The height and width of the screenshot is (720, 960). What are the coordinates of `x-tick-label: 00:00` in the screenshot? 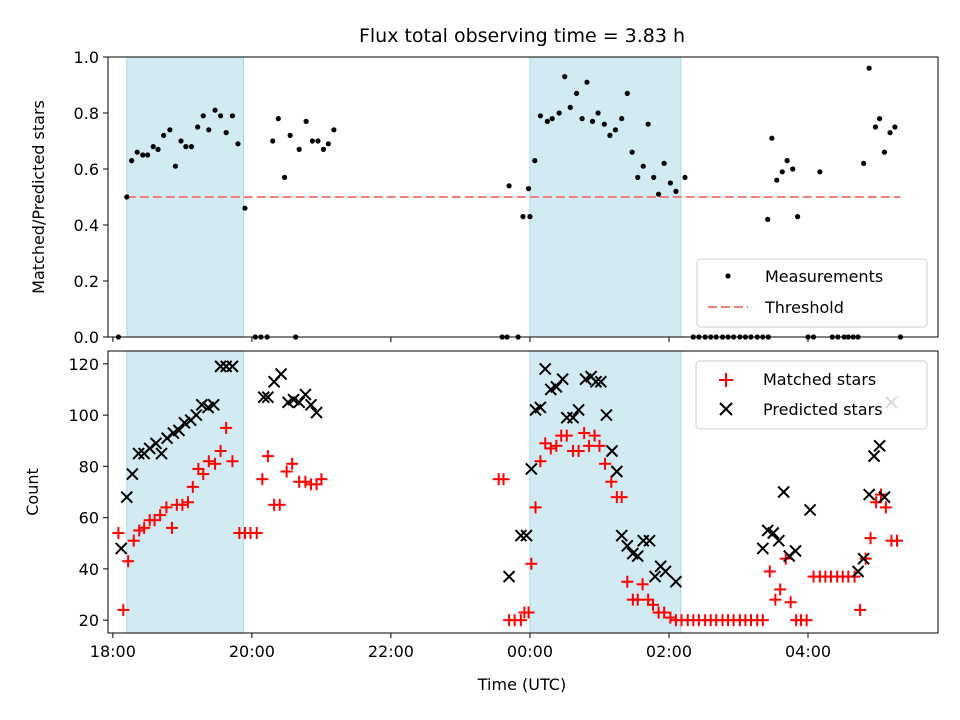 It's located at (530, 651).